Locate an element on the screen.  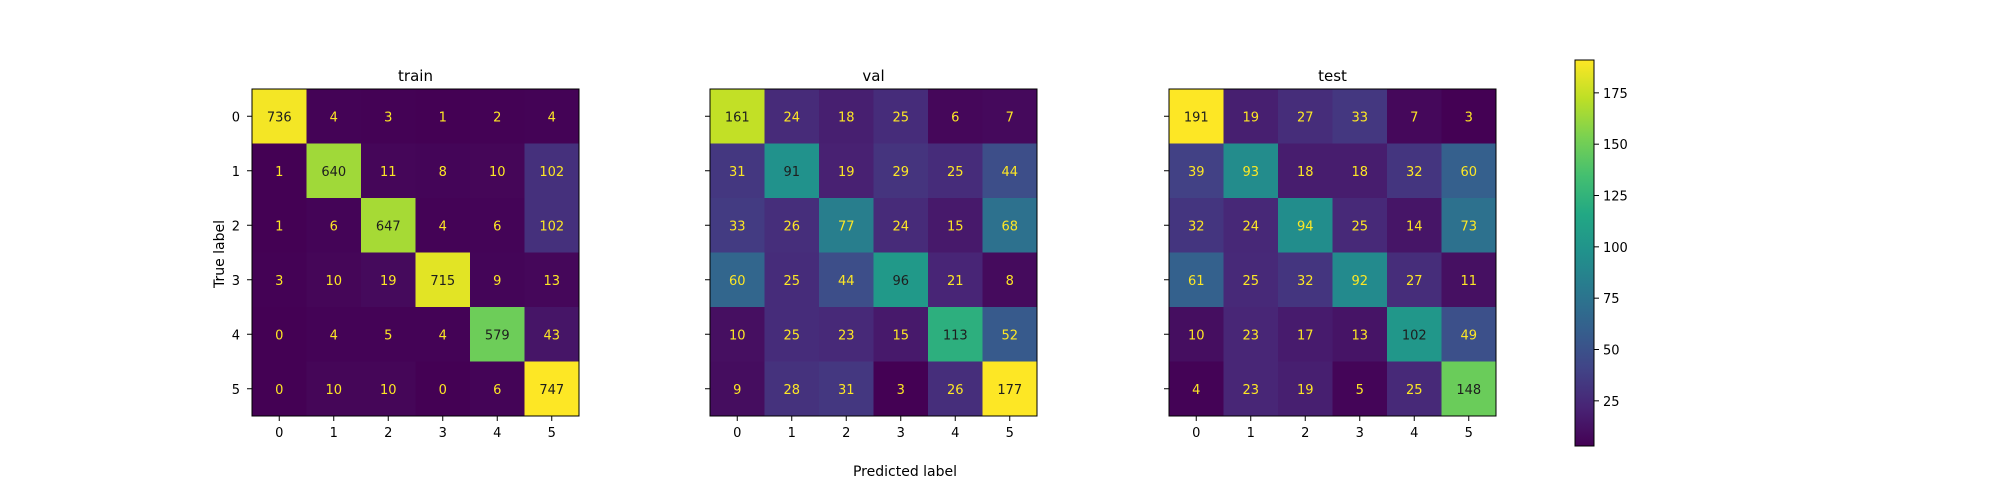
colorbar-frame is located at coordinates (1584, 253).